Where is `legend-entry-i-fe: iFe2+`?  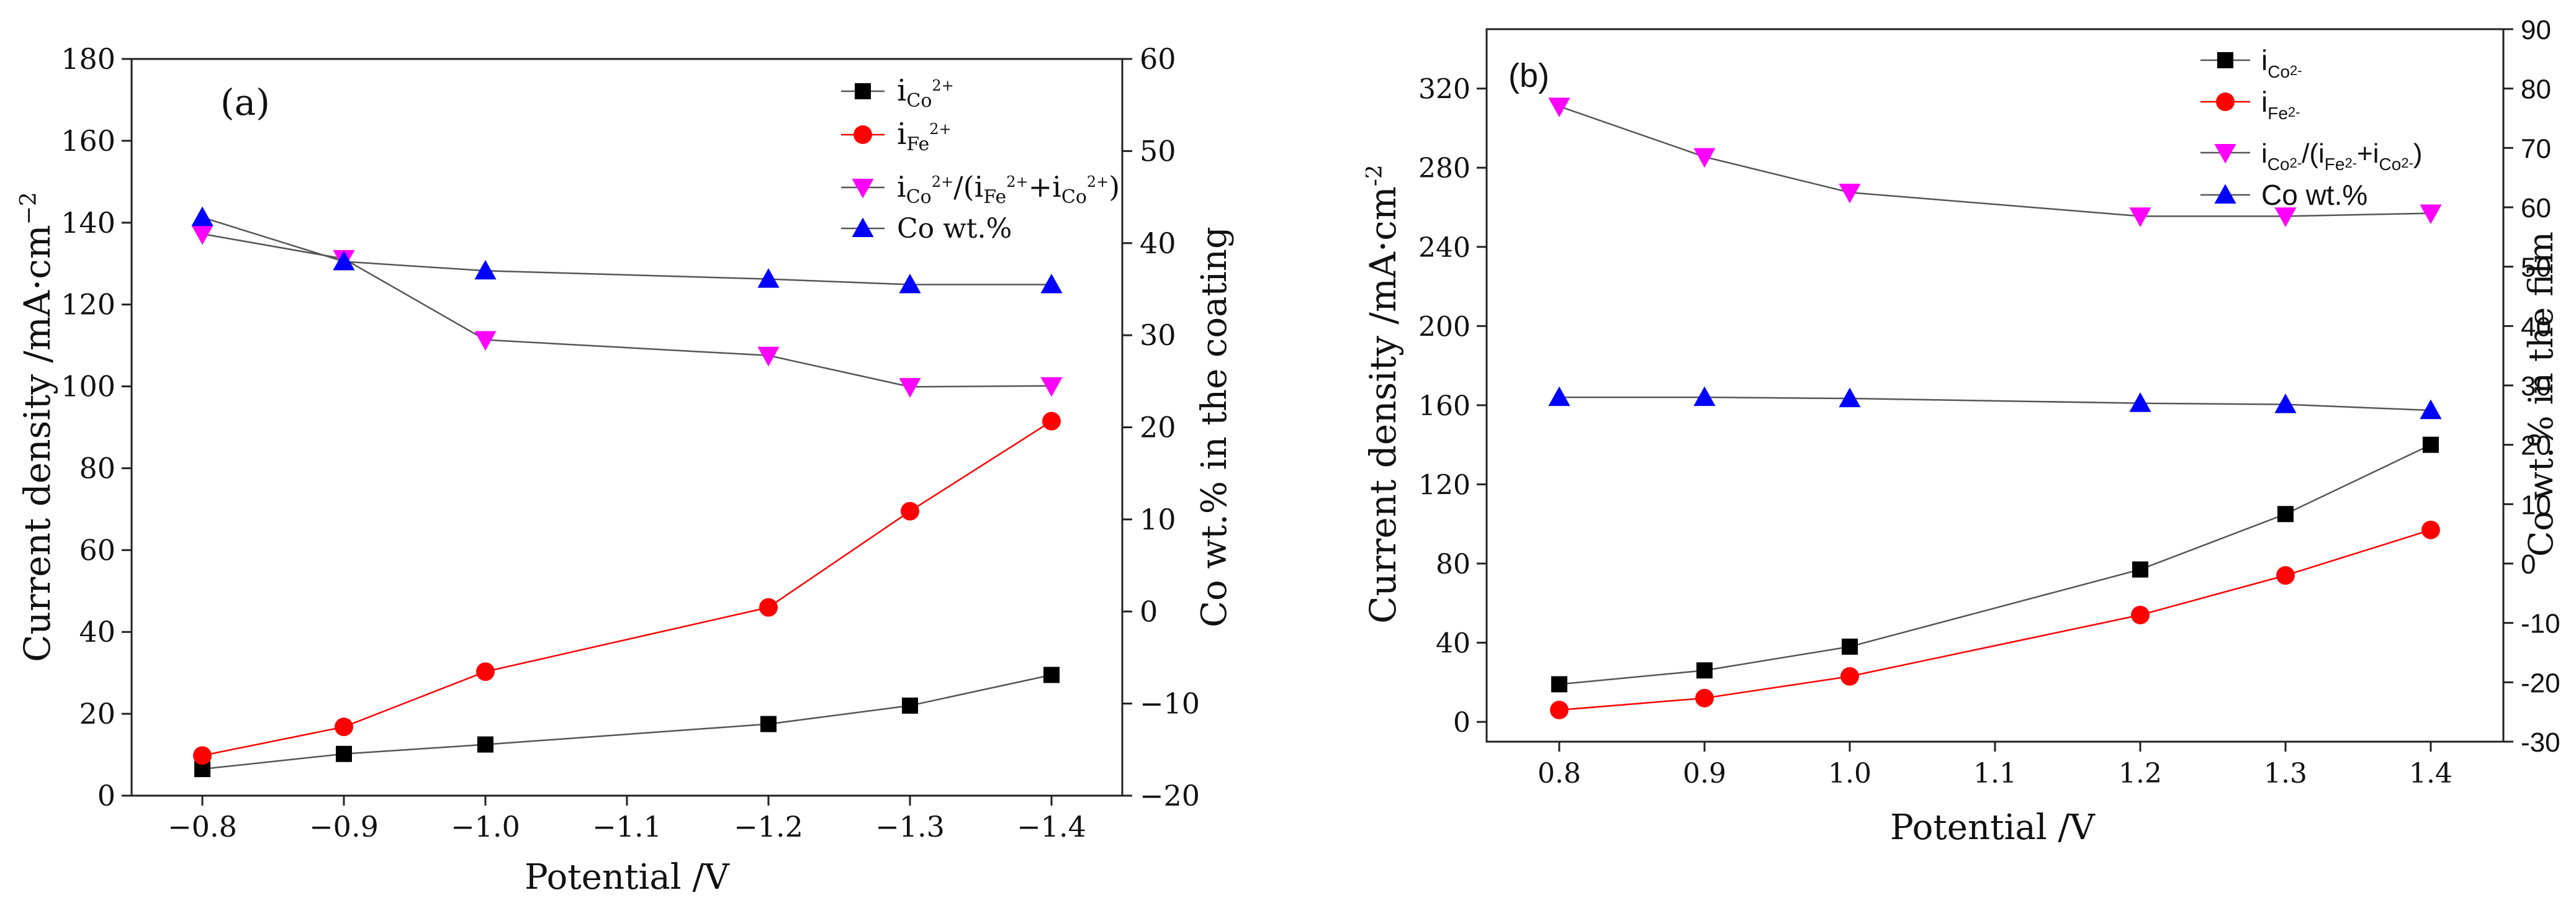
legend-entry-i-fe: iFe2+ is located at coordinates (924, 136).